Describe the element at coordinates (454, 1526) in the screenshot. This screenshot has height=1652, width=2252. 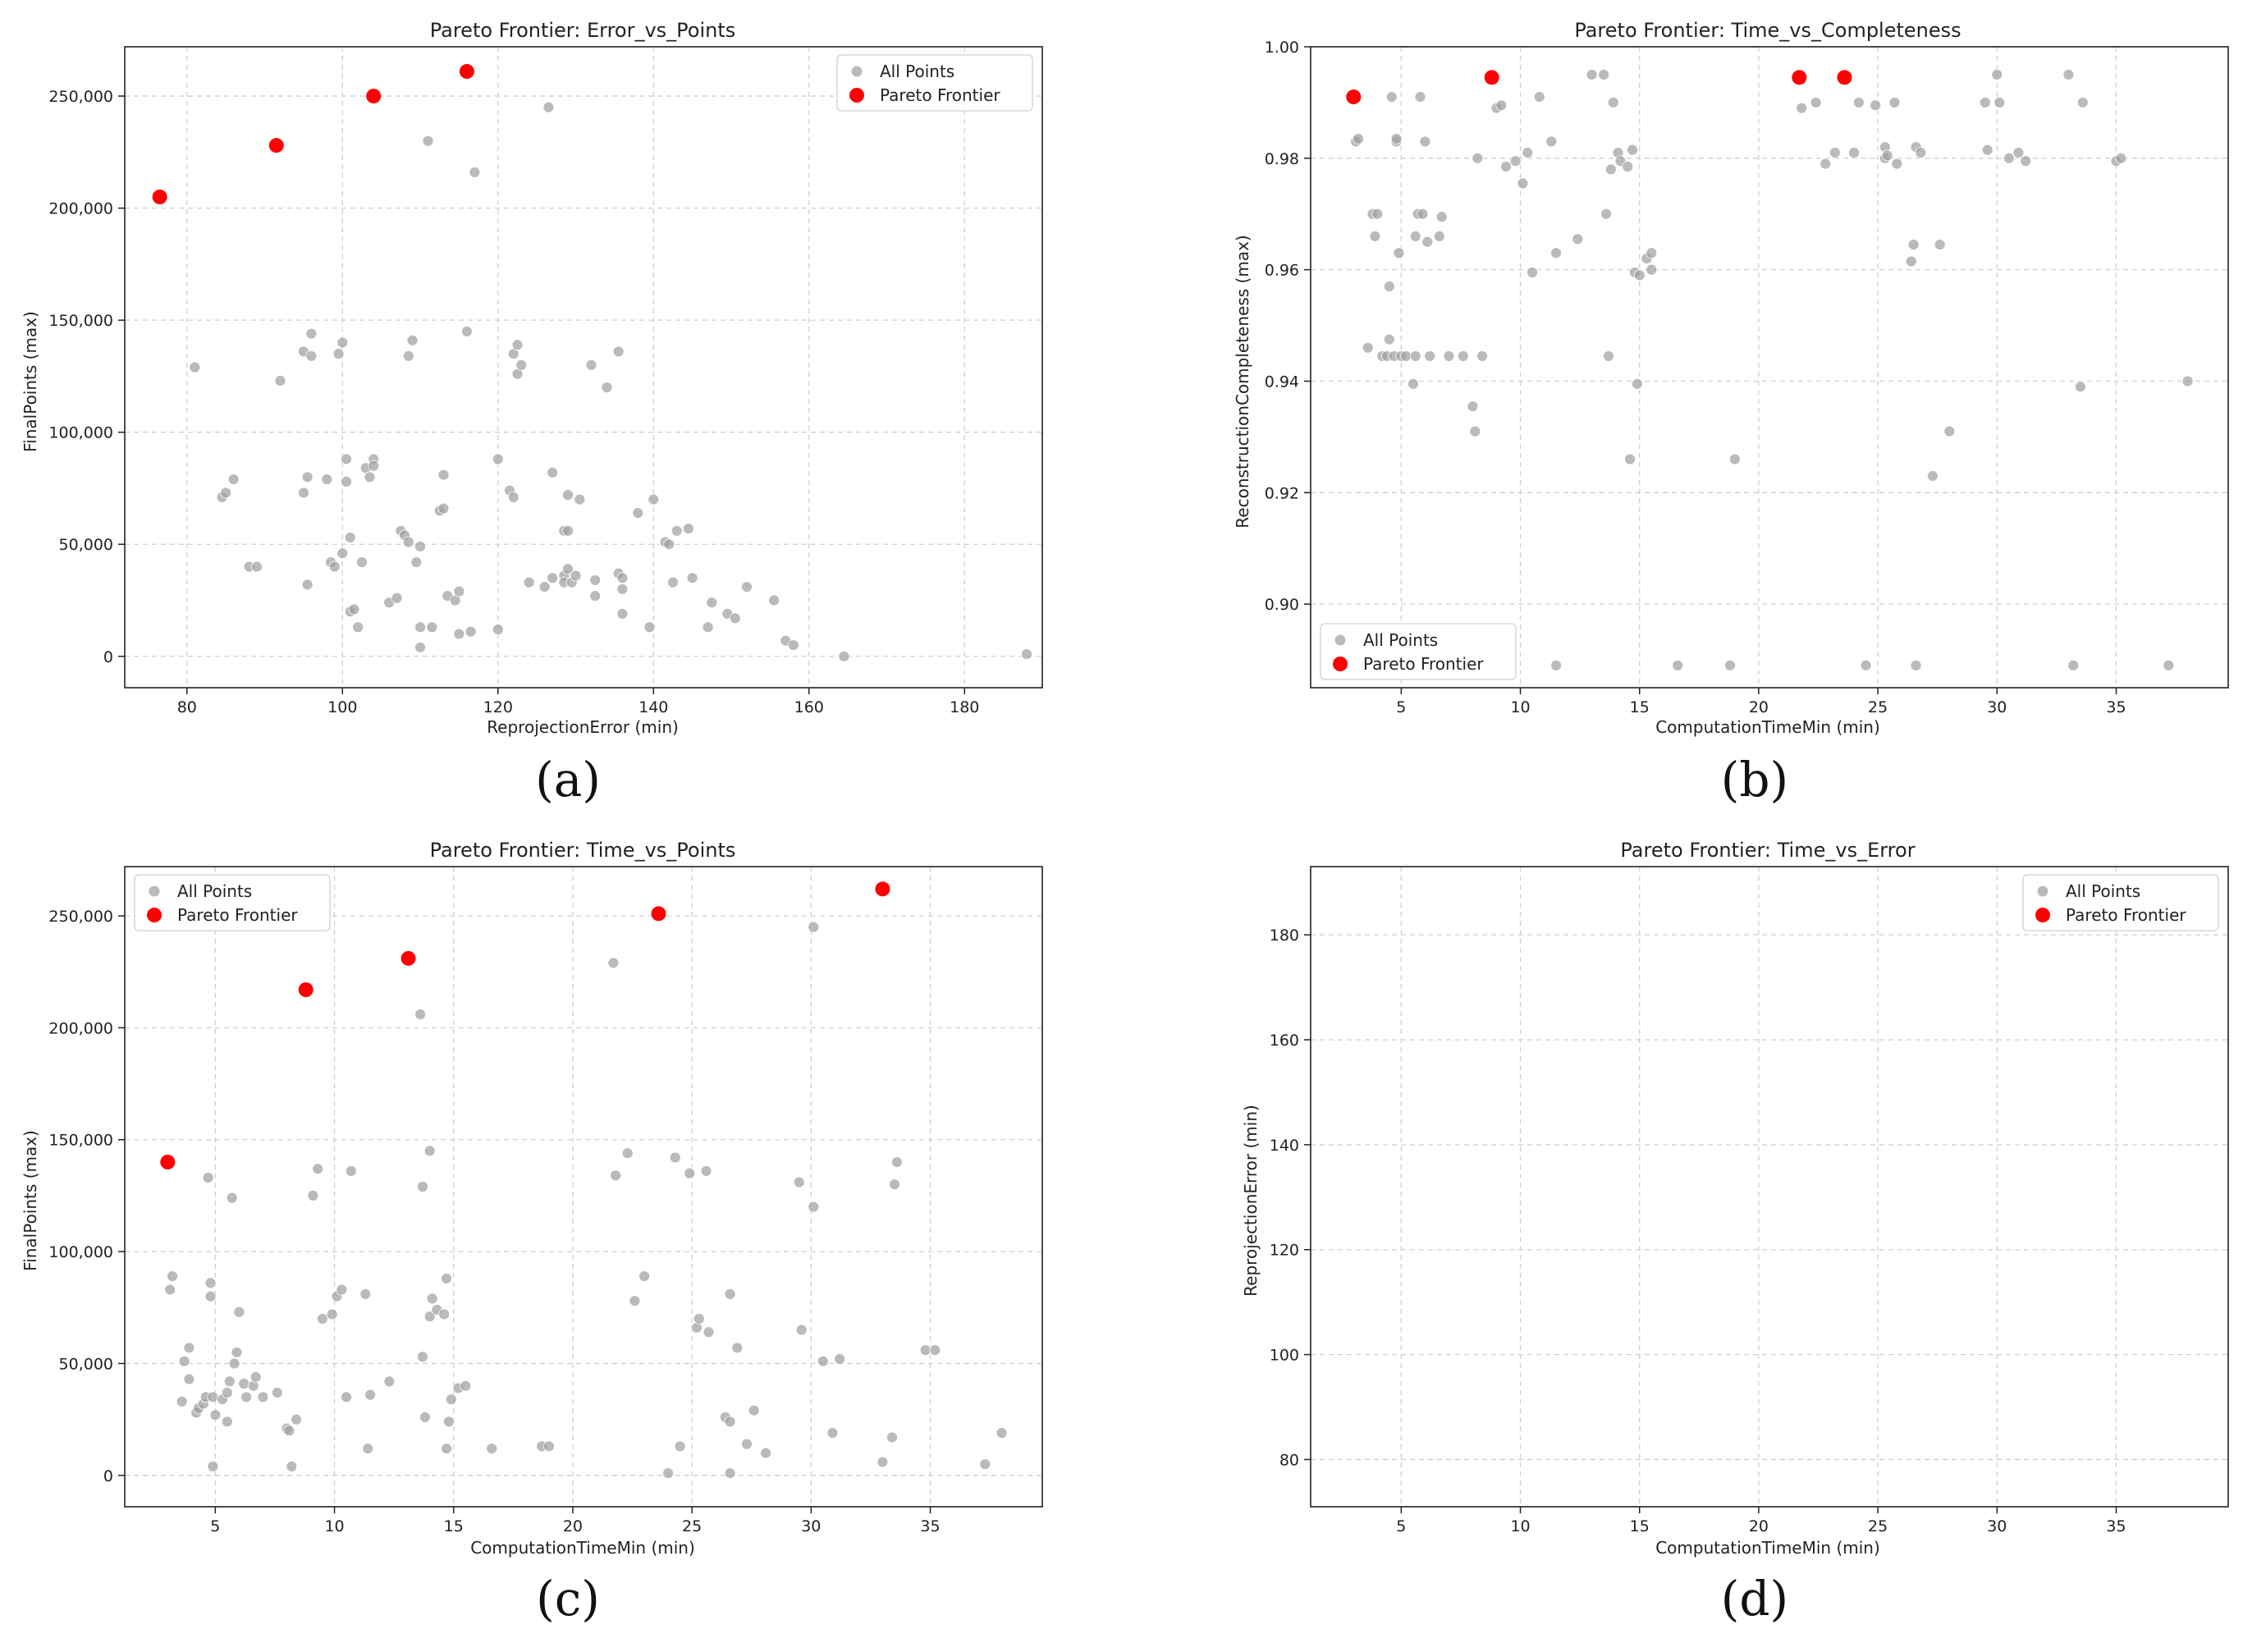
I see `x-tick-label: 15` at that location.